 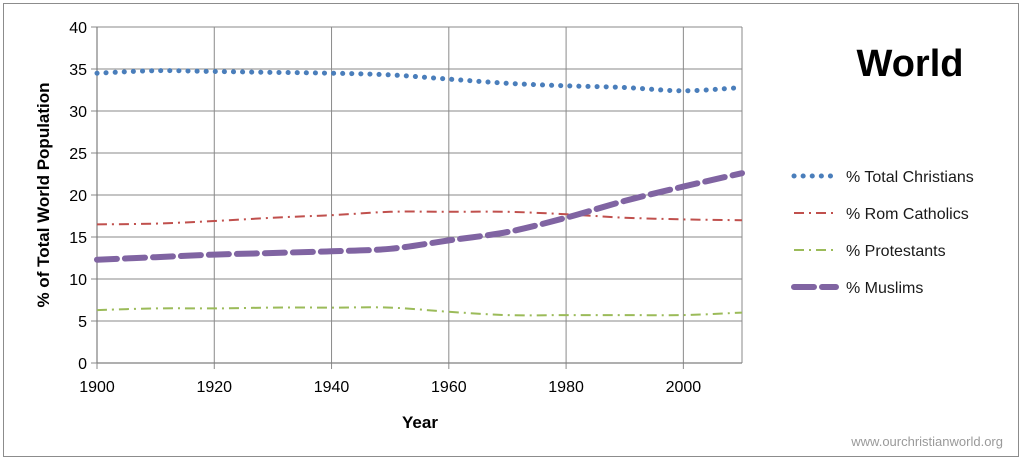 What do you see at coordinates (419, 81) in the screenshot?
I see `series-line-total-christians` at bounding box center [419, 81].